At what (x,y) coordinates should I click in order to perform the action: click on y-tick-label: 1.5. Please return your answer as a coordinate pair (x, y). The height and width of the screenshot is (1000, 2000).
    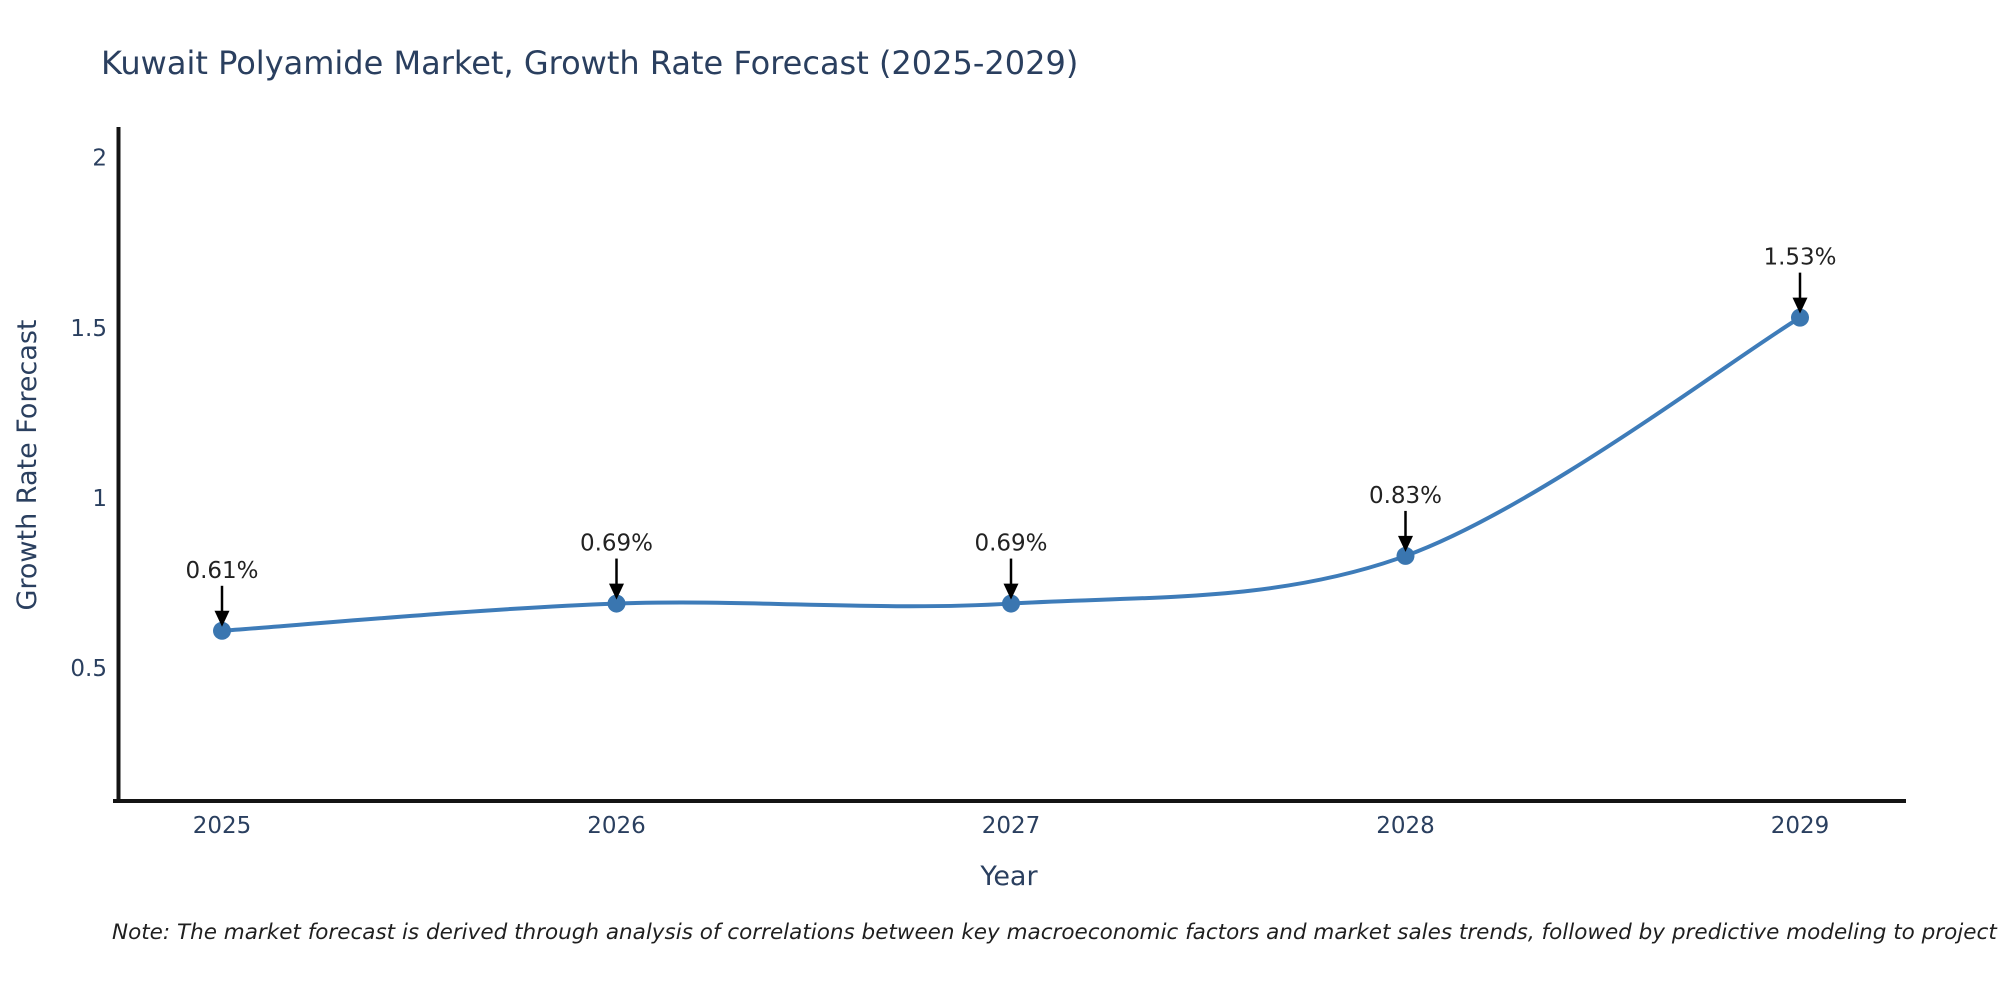
    Looking at the image, I should click on (88, 329).